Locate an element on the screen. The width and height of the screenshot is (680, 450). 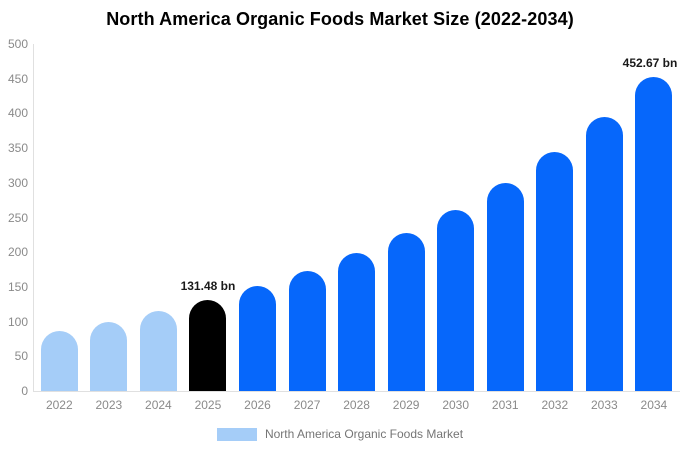
y-axis-tick-label-200: 200 is located at coordinates (17, 252).